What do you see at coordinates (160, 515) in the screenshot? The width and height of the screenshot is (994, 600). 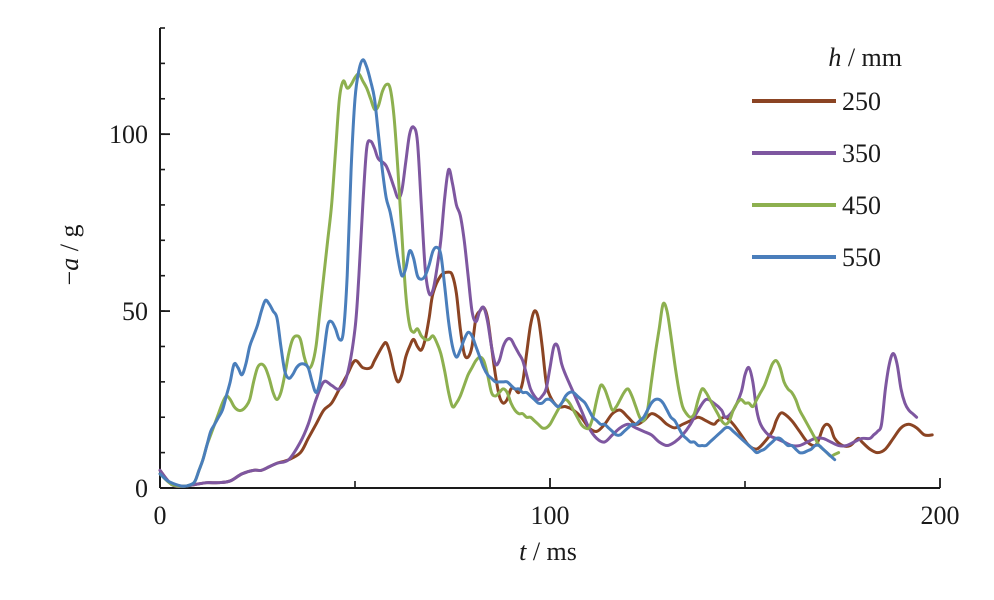 I see `x-tick-label: 0` at bounding box center [160, 515].